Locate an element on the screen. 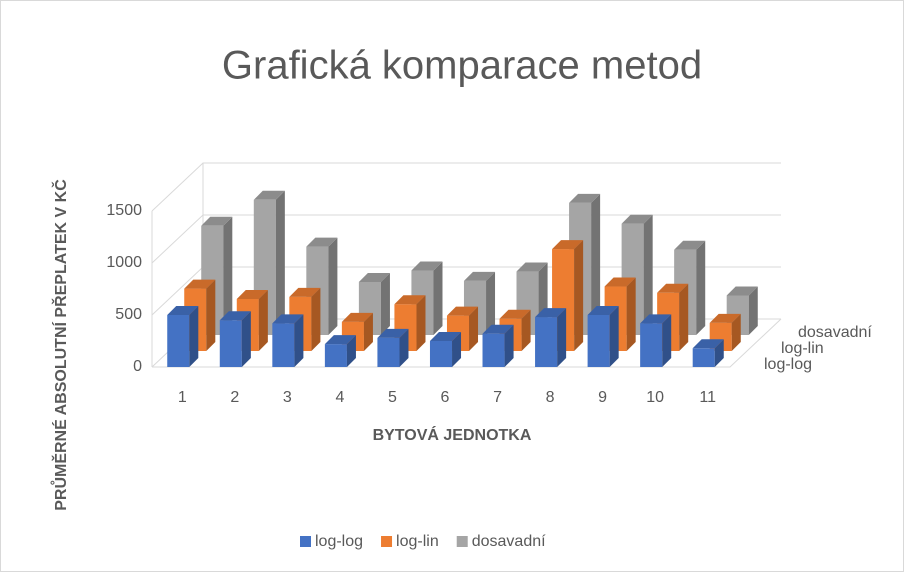  depth-label: dosavadní is located at coordinates (835, 332).